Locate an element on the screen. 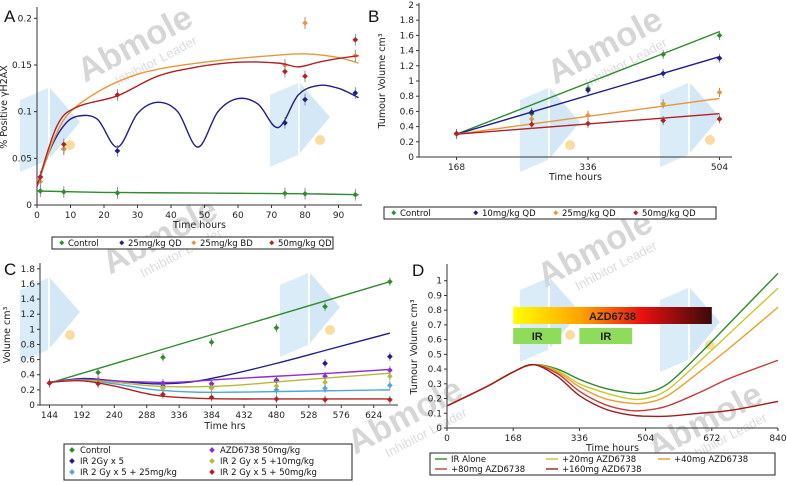 The height and width of the screenshot is (482, 787). legend-label: 25mg/kg BD is located at coordinates (226, 244).